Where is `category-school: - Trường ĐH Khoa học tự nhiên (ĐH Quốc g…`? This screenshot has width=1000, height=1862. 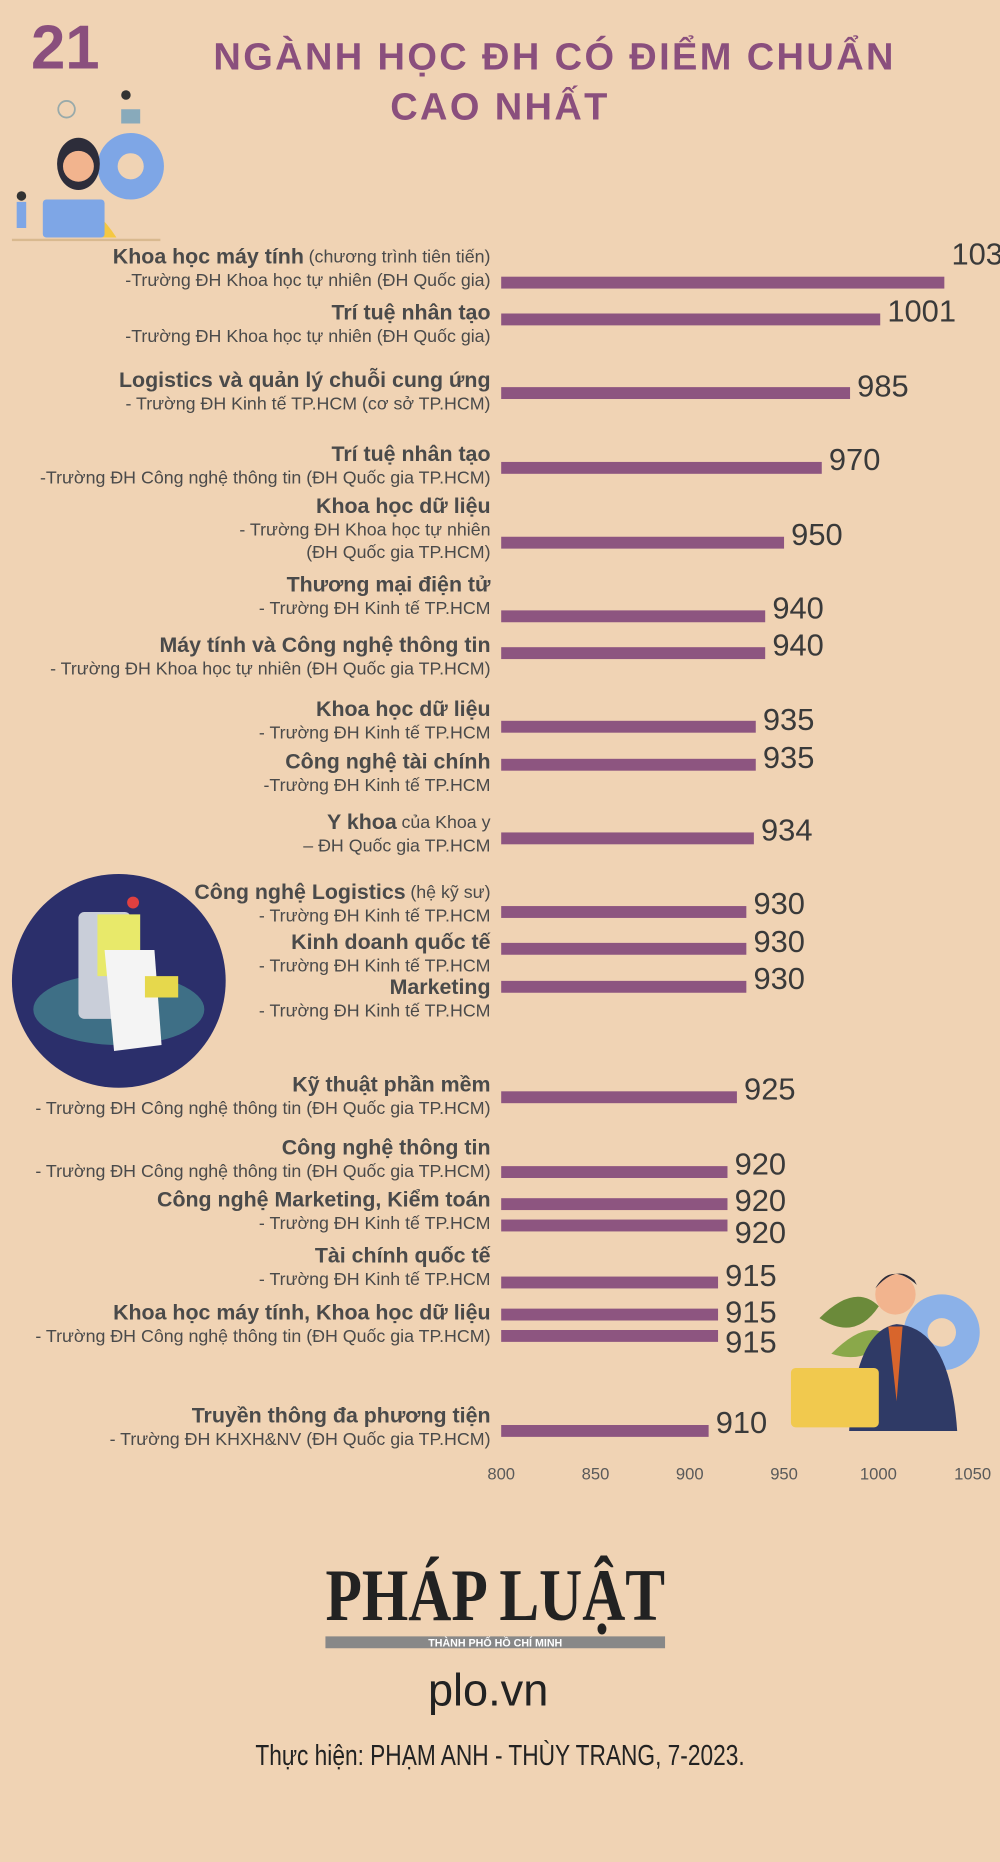 category-school: - Trường ĐH Khoa học tự nhiên (ĐH Quốc g… is located at coordinates (270, 668).